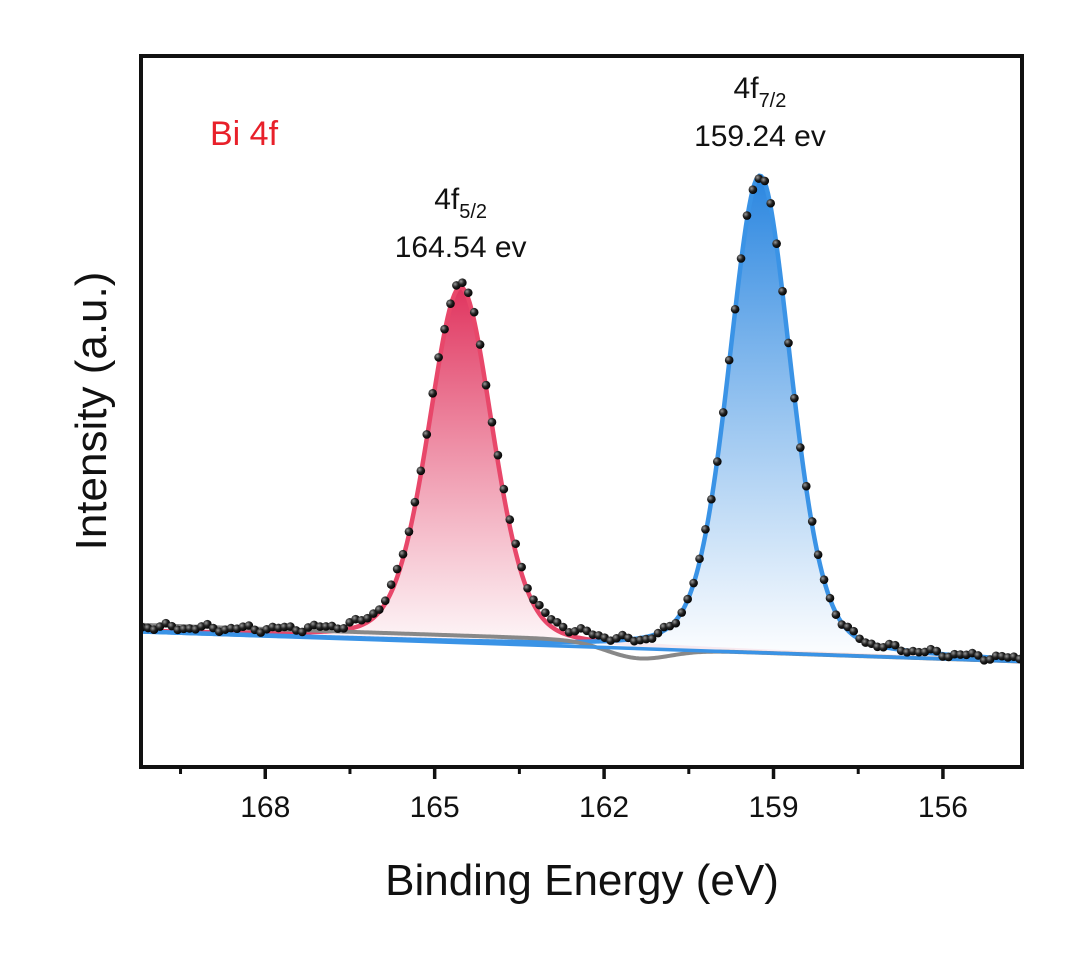 This screenshot has width=1080, height=964. What do you see at coordinates (91, 411) in the screenshot?
I see `y-axis-title: Intensity (a.u.)` at bounding box center [91, 411].